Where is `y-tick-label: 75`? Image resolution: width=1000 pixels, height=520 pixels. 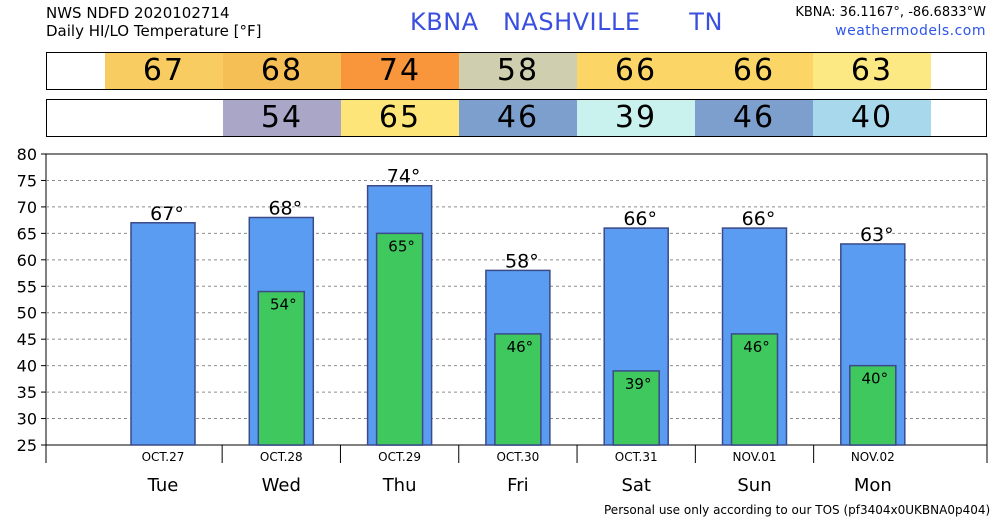 y-tick-label: 75 is located at coordinates (27, 180).